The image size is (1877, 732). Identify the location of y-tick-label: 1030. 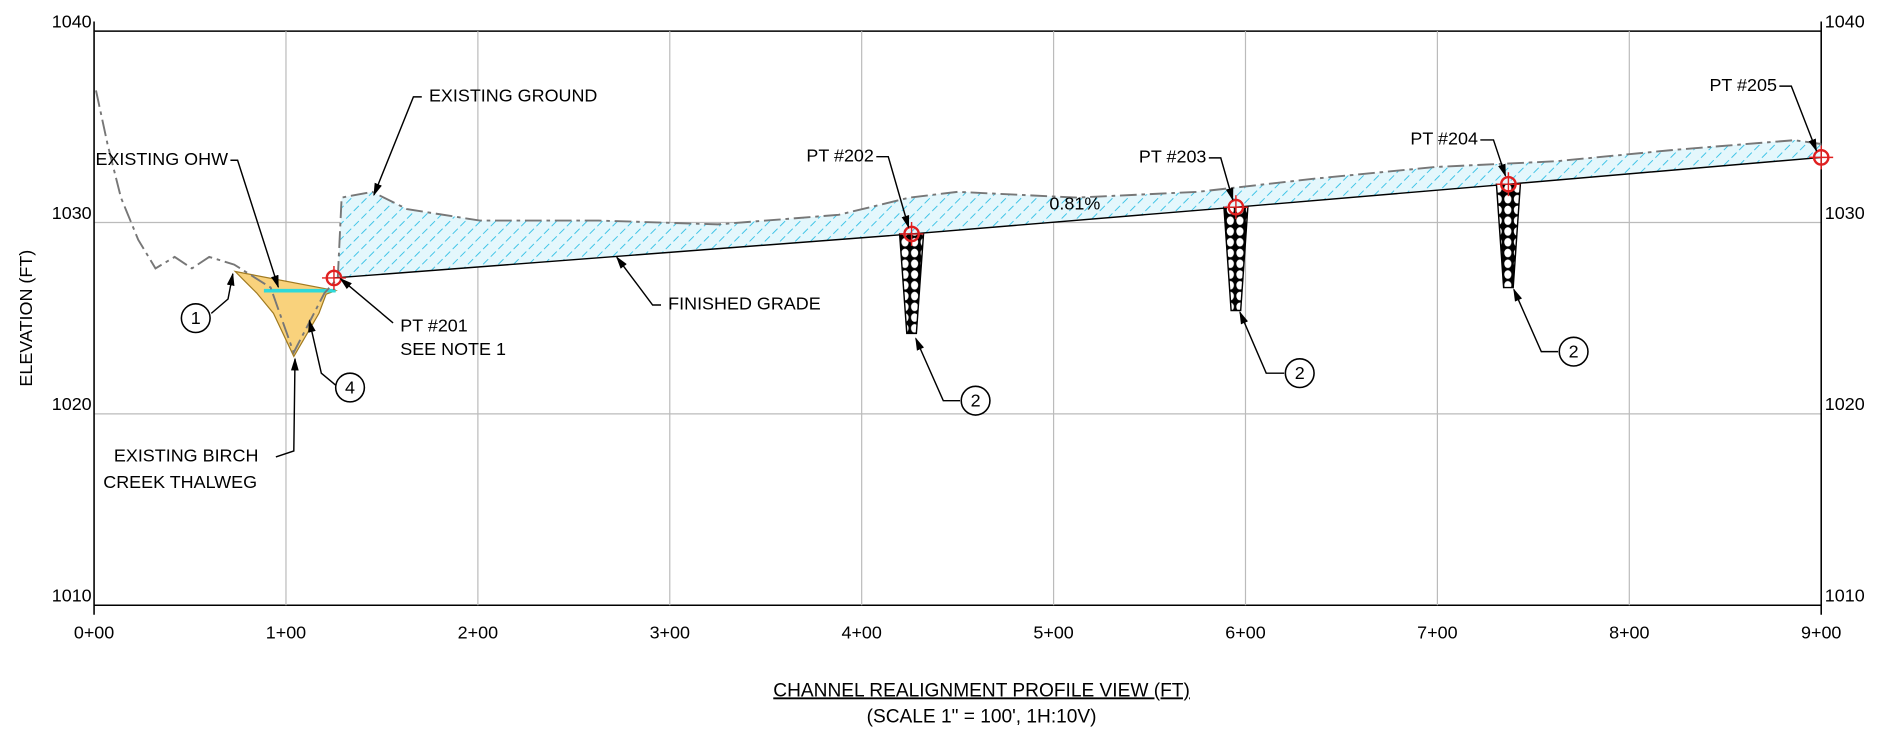
(72, 213).